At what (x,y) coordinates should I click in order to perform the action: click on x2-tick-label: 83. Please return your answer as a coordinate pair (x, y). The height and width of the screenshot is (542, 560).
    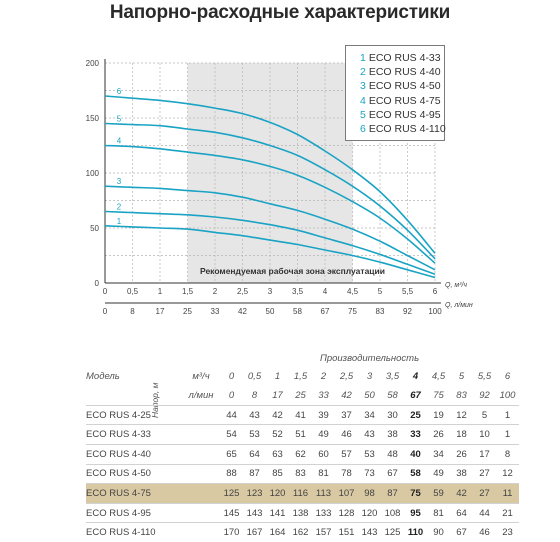
    Looking at the image, I should click on (380, 311).